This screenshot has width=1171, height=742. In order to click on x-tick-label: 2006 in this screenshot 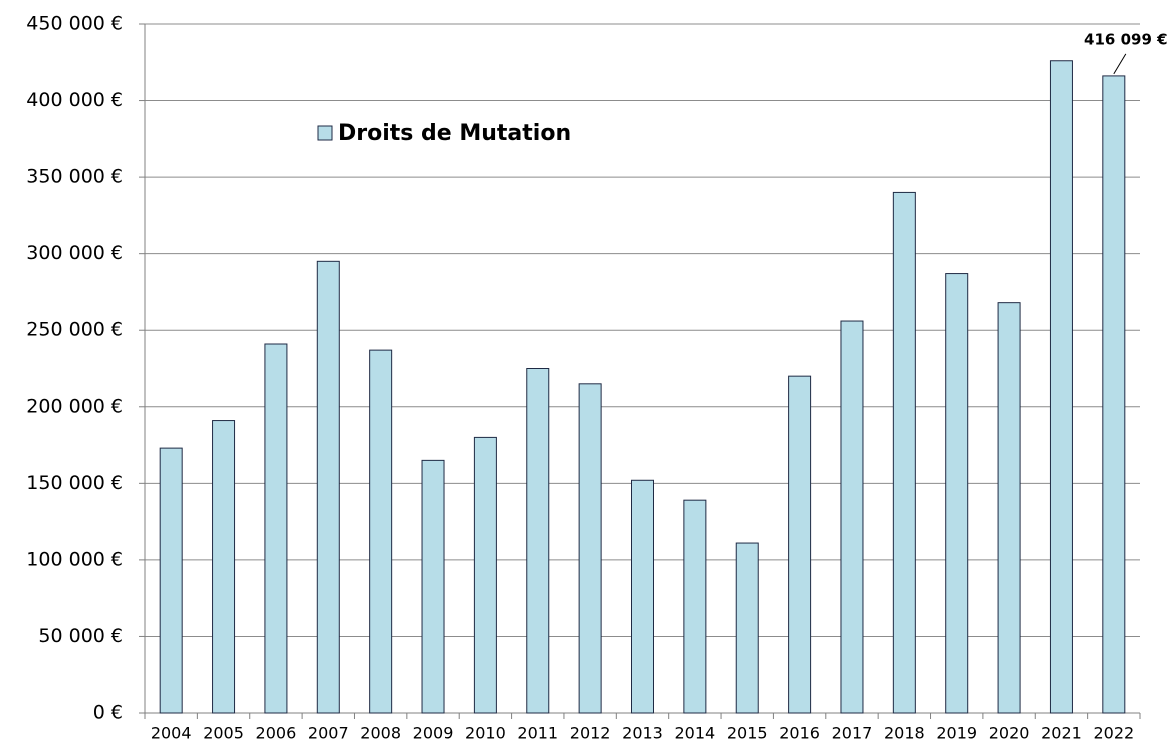, I will do `click(276, 733)`.